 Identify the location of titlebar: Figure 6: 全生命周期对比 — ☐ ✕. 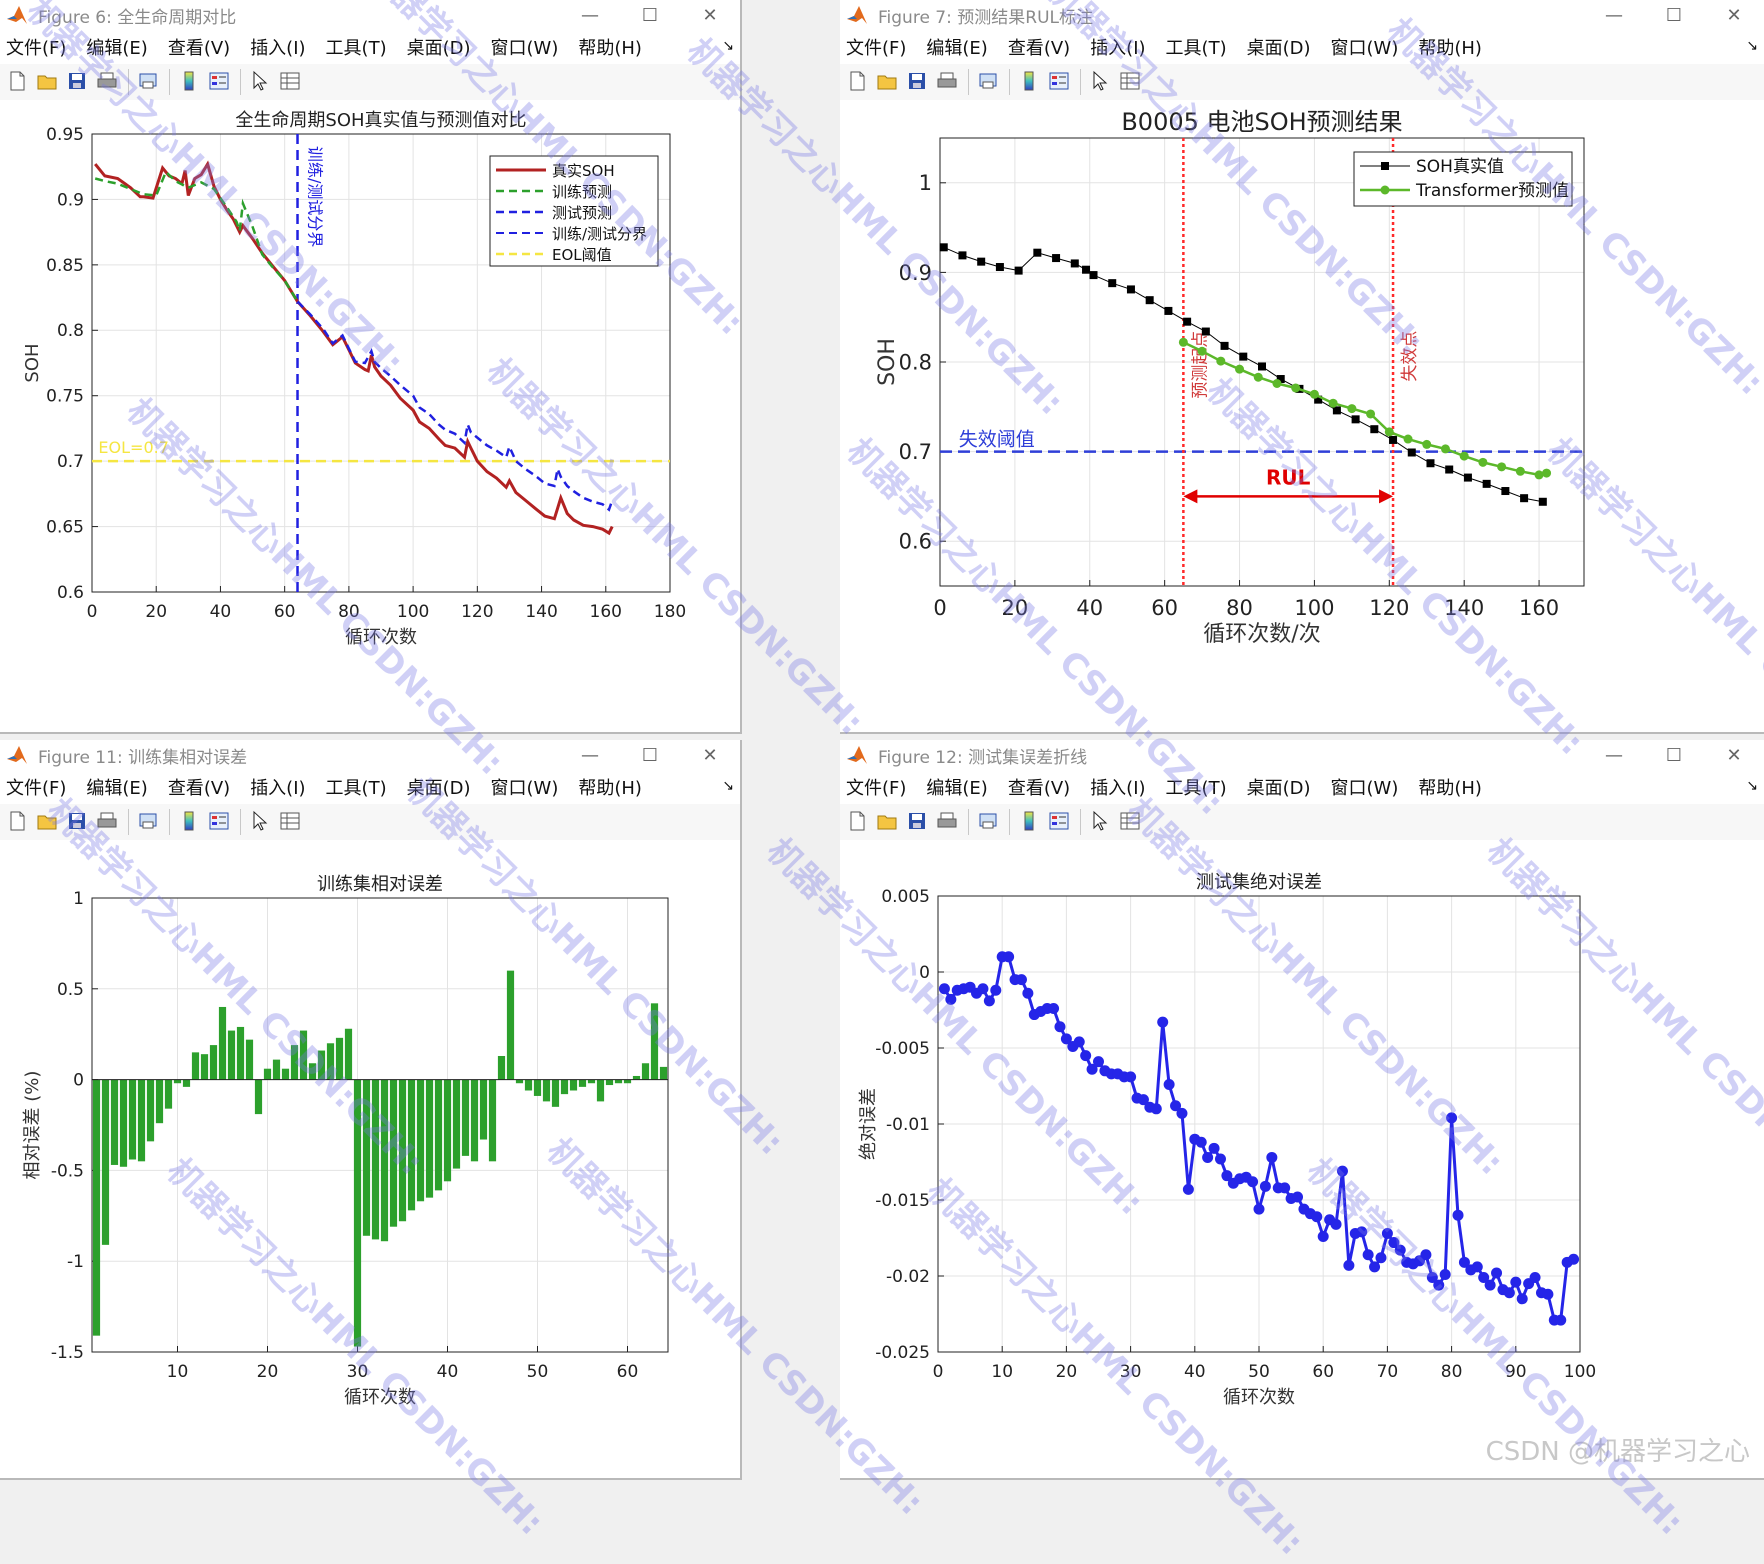
(370, 15).